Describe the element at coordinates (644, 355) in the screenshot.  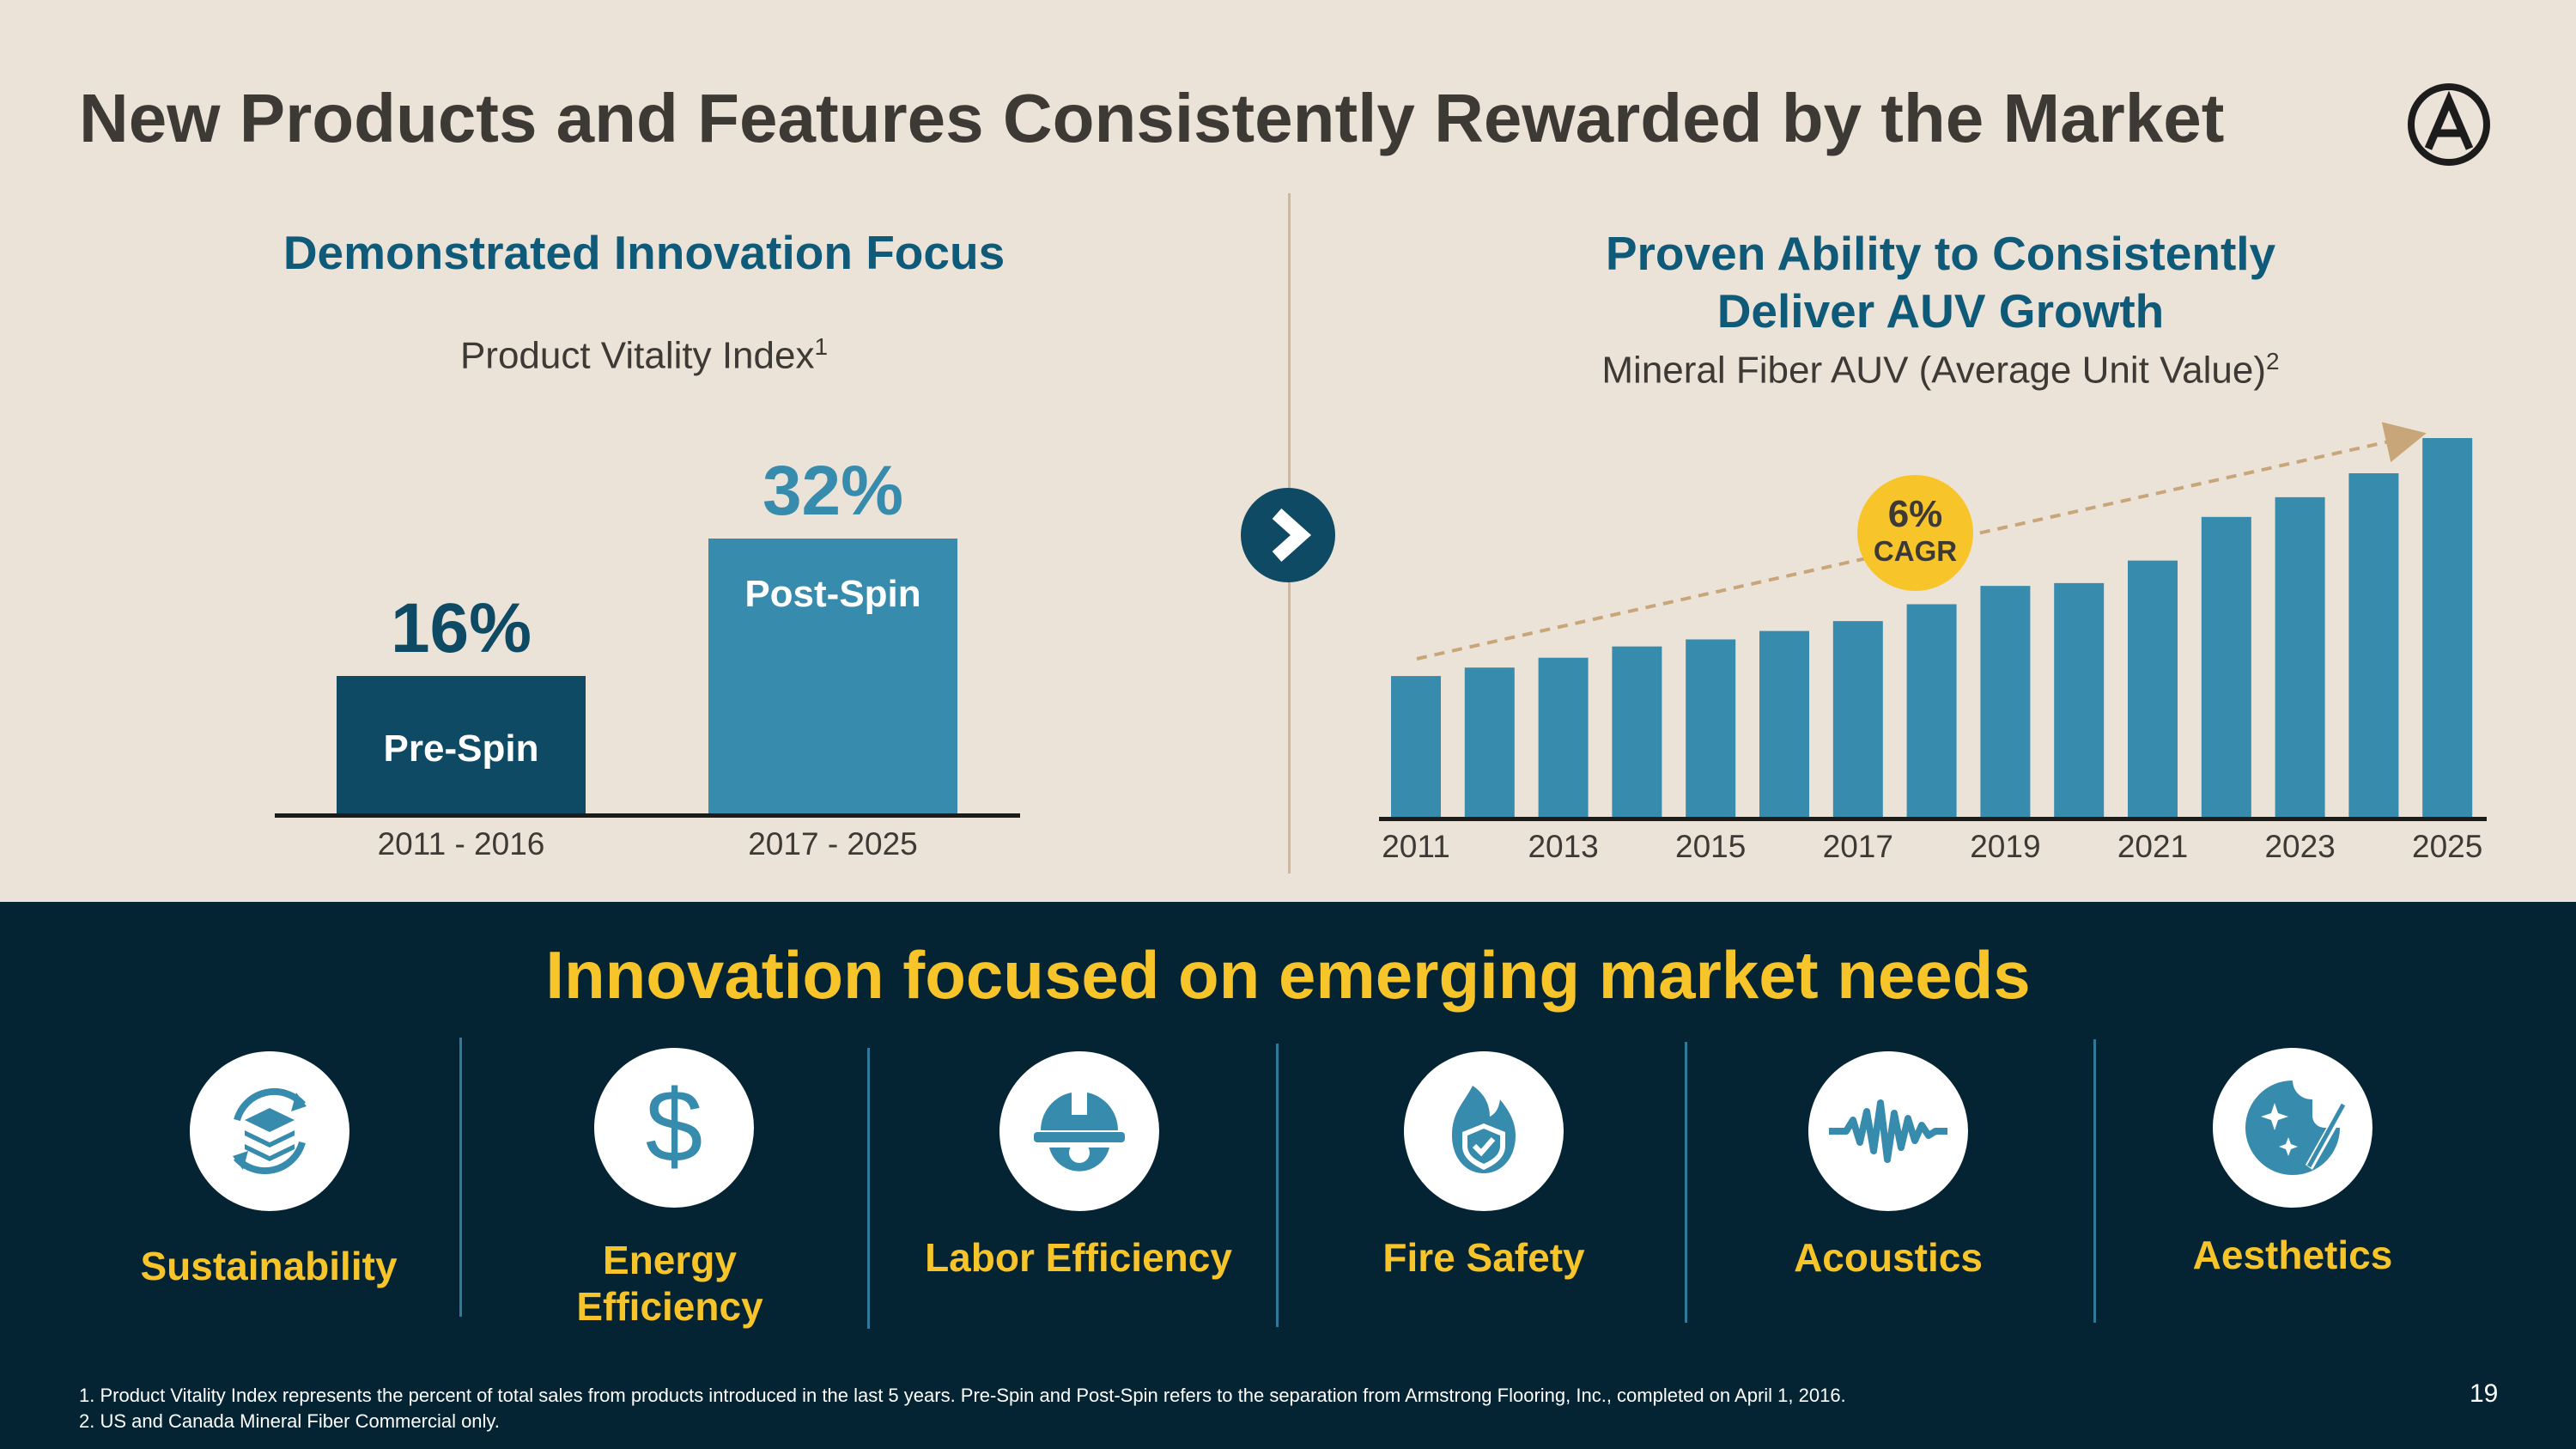
I see `left-subtitle: Product Vitality Index1` at that location.